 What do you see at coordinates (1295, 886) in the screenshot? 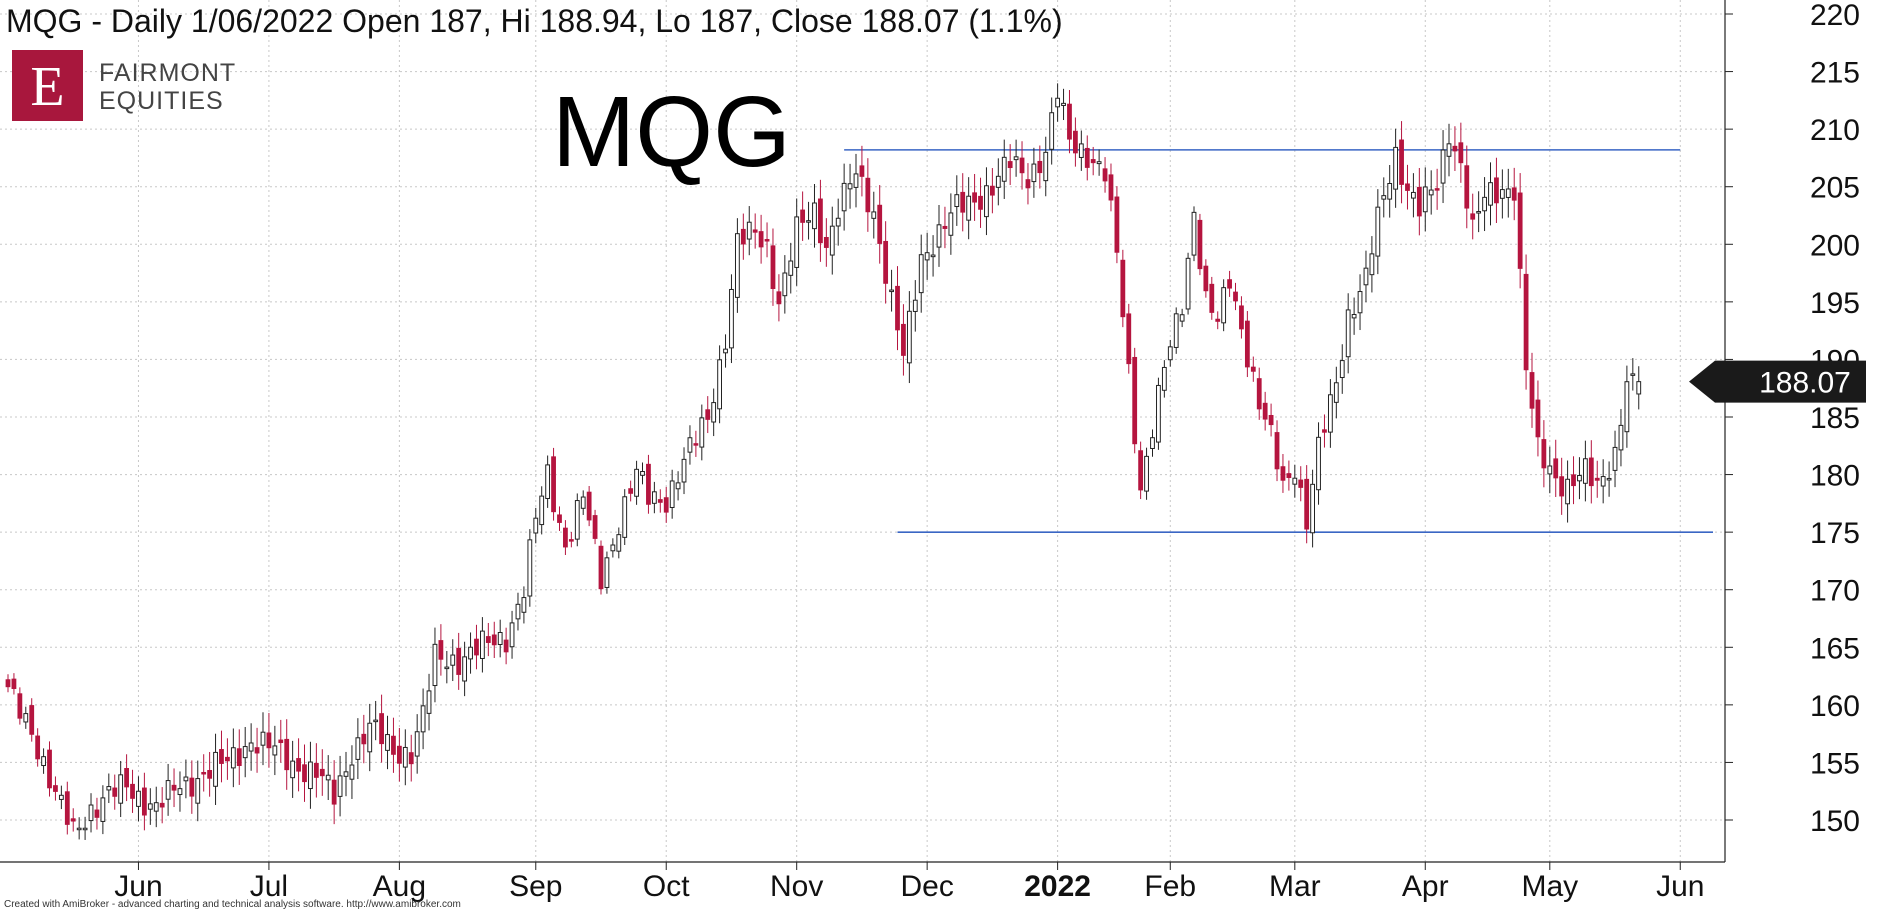
I see `x-tick-label-9: Mar` at bounding box center [1295, 886].